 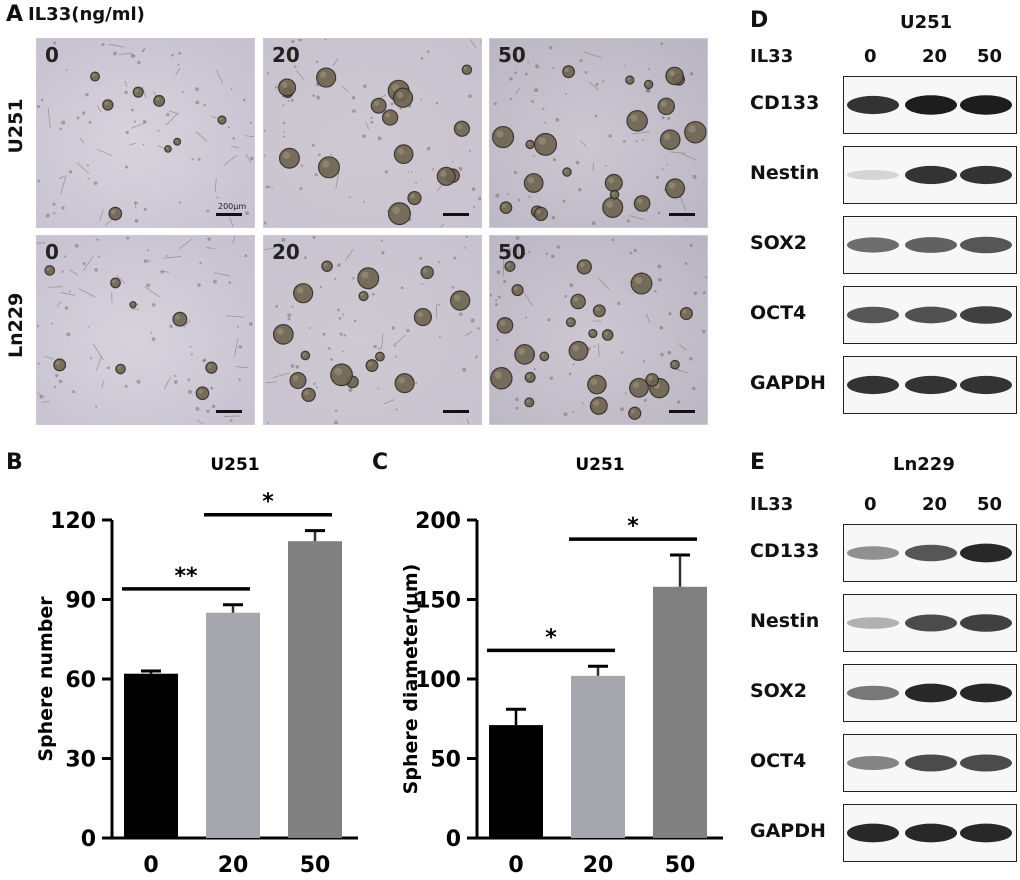 What do you see at coordinates (73, 521) in the screenshot?
I see `y-tick-label: 120` at bounding box center [73, 521].